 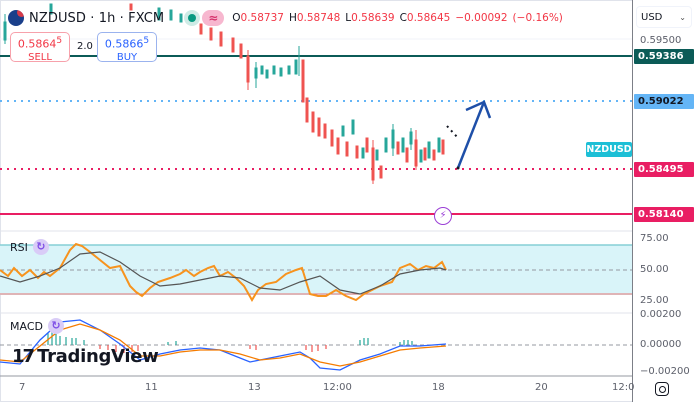 I want to click on macd-signal-line, so click(x=223, y=345).